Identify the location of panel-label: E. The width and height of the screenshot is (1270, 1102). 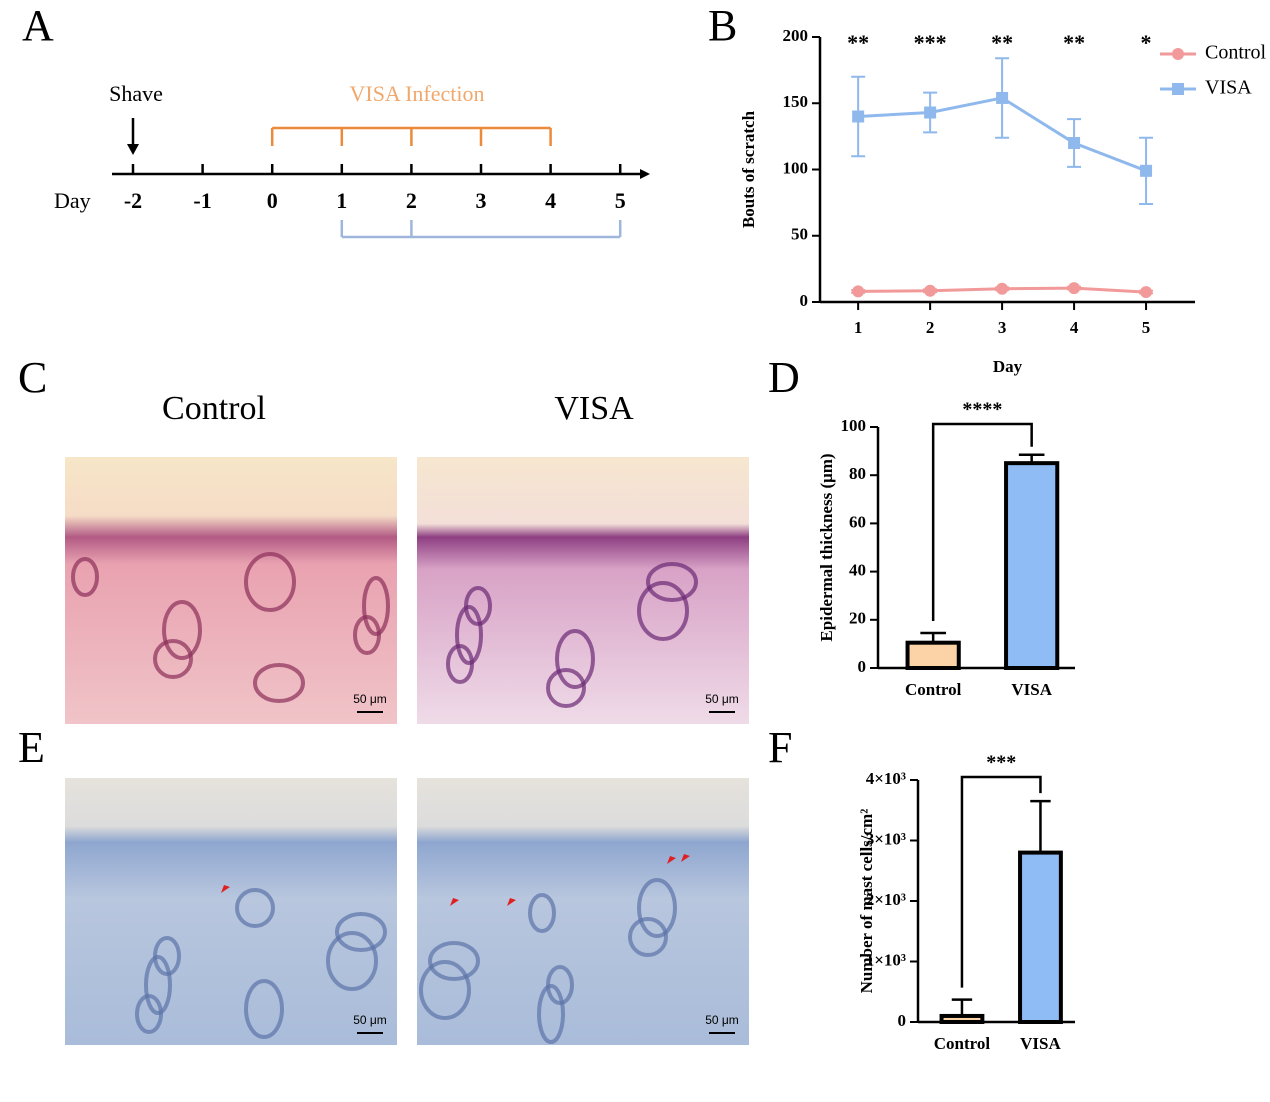
(31, 747).